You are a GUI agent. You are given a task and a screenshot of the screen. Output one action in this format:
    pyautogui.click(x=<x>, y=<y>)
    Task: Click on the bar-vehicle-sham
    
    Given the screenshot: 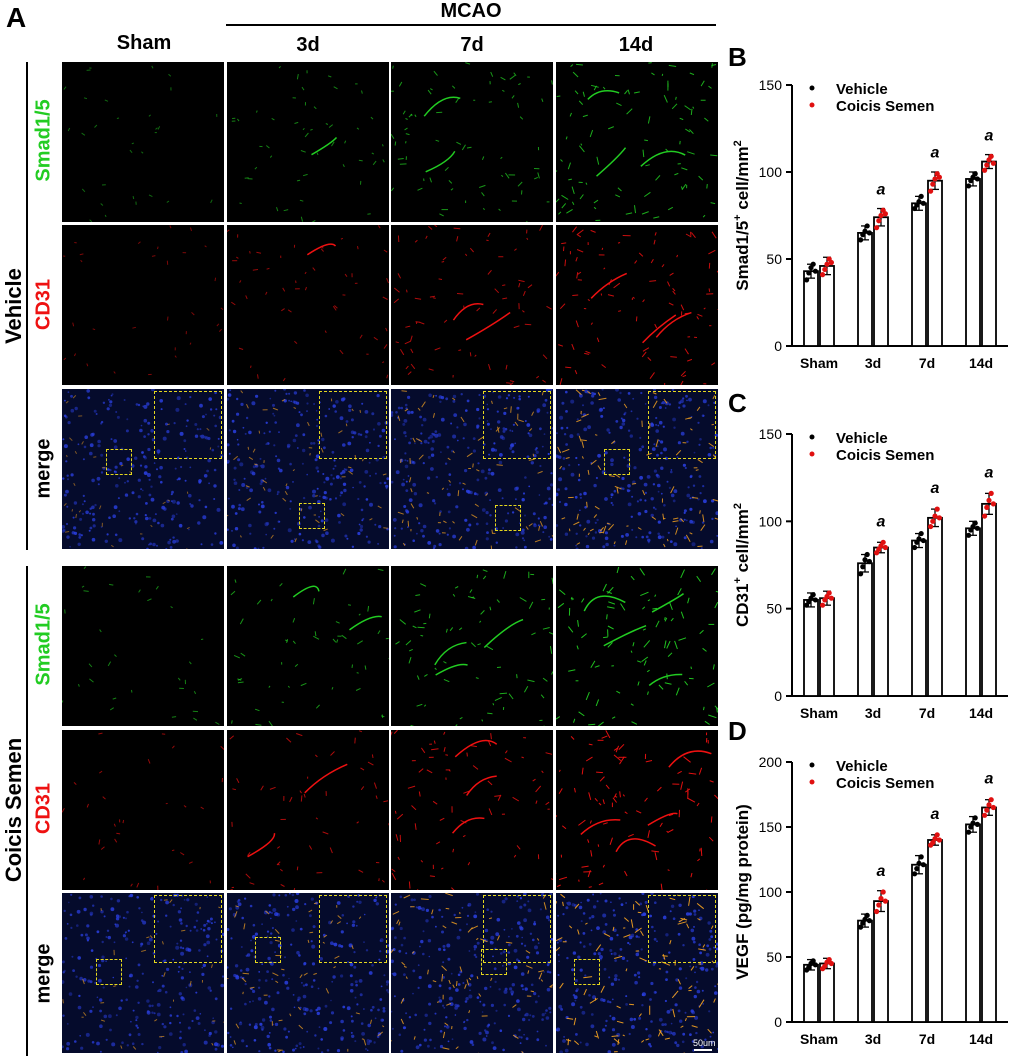 What is the action you would take?
    pyautogui.click(x=811, y=993)
    